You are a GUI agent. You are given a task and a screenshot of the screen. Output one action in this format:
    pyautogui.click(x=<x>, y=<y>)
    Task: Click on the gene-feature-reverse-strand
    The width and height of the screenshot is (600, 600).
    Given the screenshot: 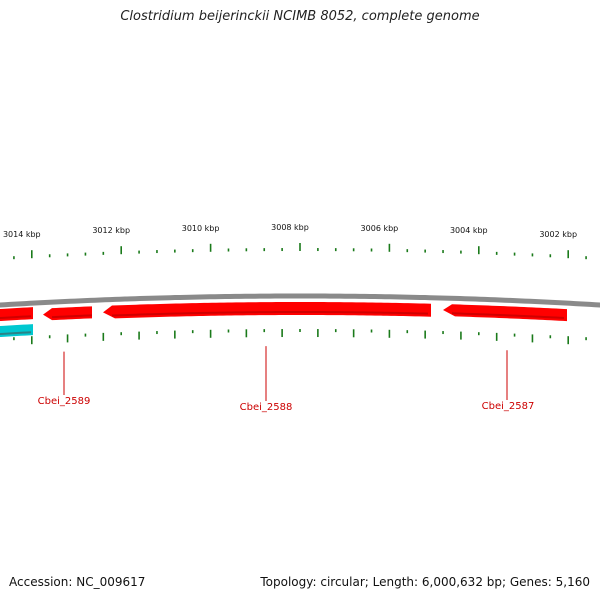 What is the action you would take?
    pyautogui.click(x=16, y=331)
    